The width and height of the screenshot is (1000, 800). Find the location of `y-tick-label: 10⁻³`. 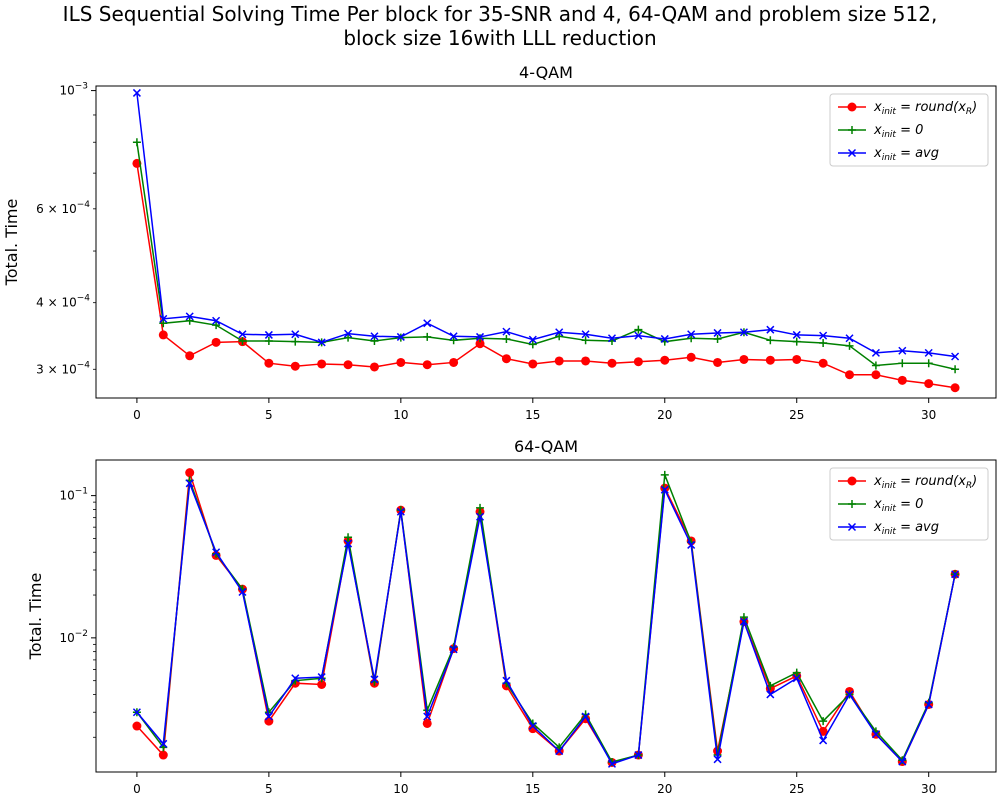

y-tick-label: 10⁻³ is located at coordinates (73, 90).